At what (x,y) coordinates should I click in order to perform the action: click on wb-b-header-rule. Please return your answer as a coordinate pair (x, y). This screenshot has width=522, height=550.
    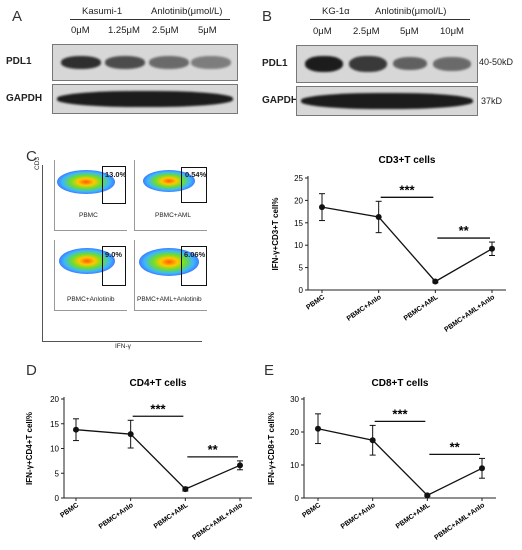
    Looking at the image, I should click on (390, 19).